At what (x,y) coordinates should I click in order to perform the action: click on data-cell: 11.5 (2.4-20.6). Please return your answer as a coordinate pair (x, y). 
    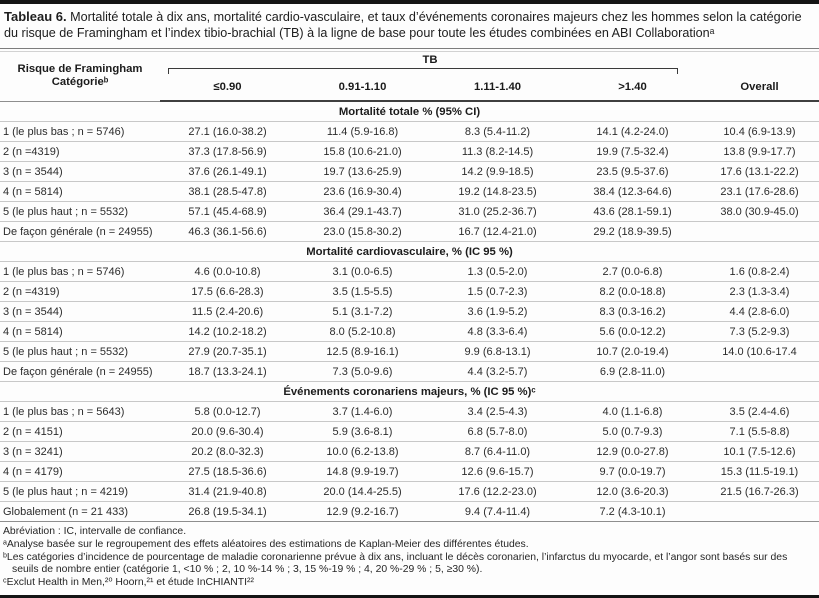
    Looking at the image, I should click on (227, 311).